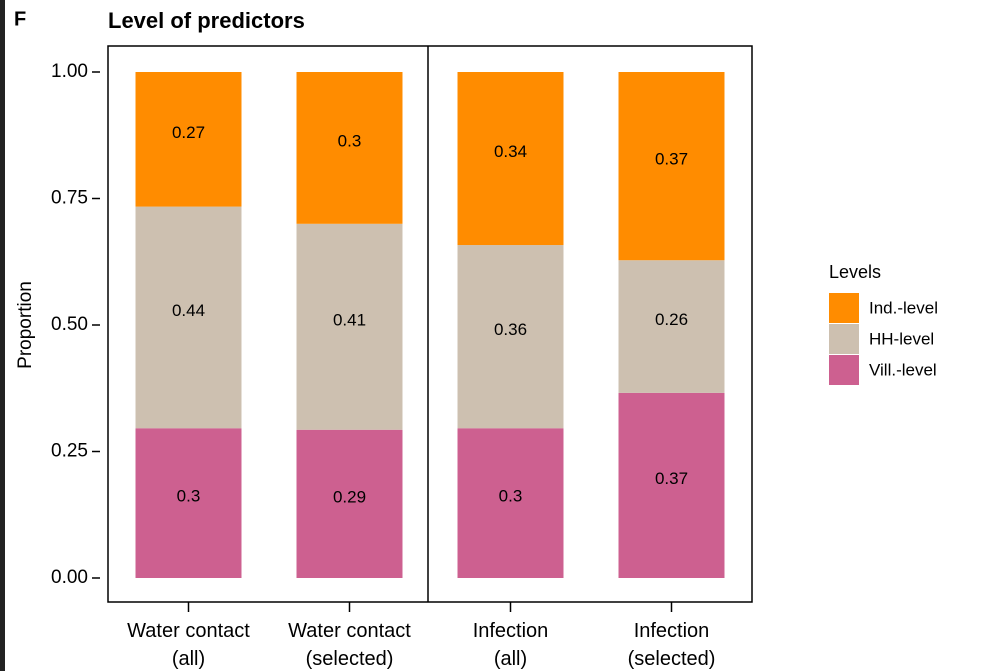 The height and width of the screenshot is (671, 1001). What do you see at coordinates (188, 132) in the screenshot?
I see `data-label: 0.27` at bounding box center [188, 132].